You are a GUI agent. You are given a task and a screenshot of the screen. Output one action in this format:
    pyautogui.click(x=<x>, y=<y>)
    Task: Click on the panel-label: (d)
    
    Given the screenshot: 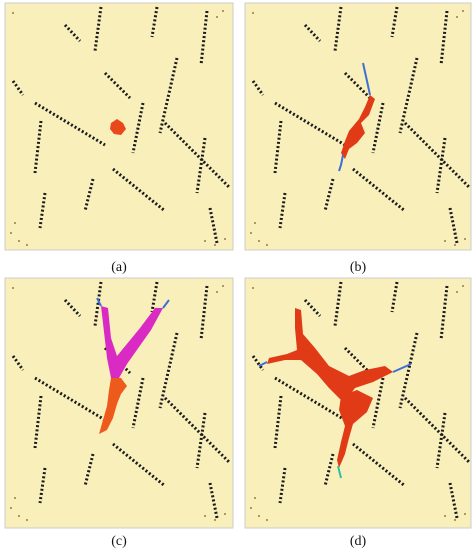 What is the action you would take?
    pyautogui.click(x=358, y=541)
    